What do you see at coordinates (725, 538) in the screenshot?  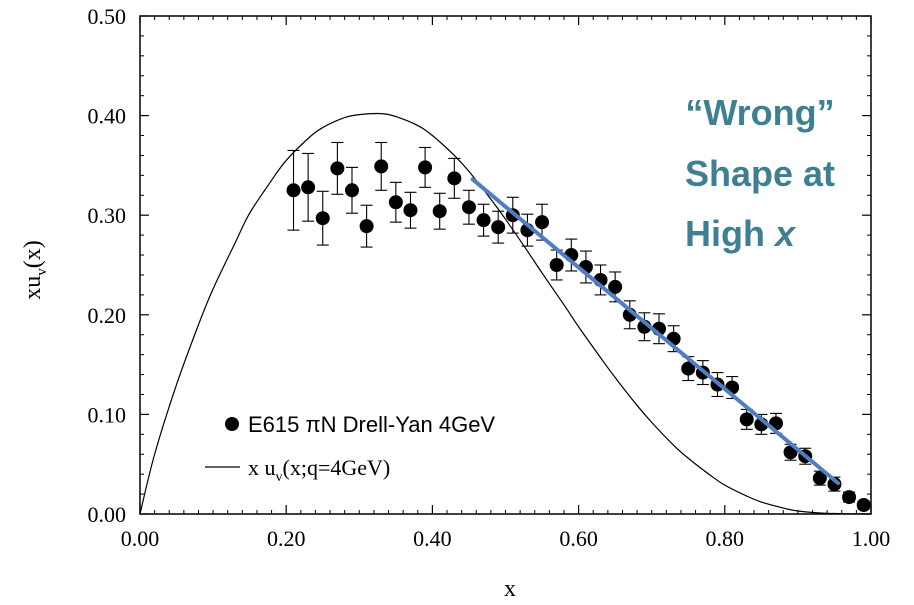 I see `x-tick-label: 0.80` at bounding box center [725, 538].